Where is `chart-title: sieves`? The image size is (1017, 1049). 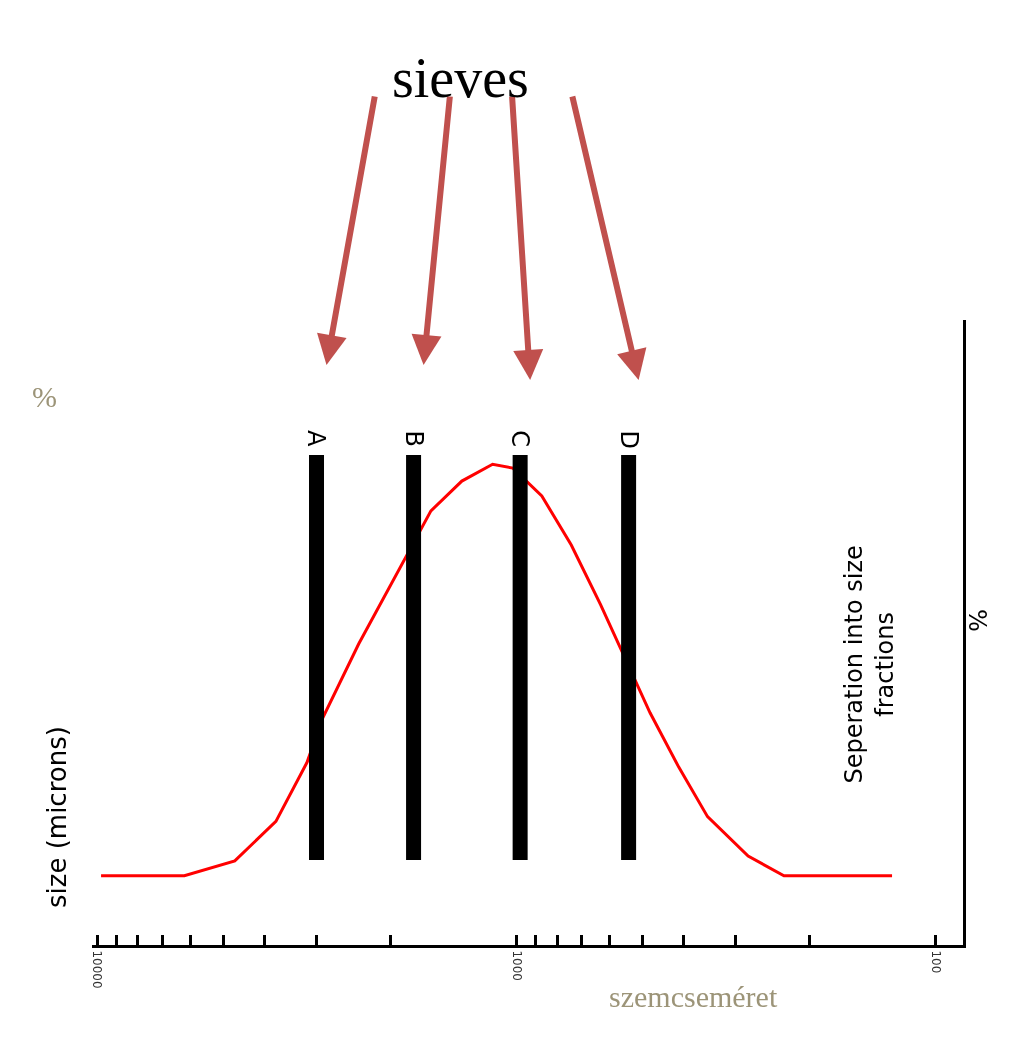
chart-title: sieves is located at coordinates (460, 78).